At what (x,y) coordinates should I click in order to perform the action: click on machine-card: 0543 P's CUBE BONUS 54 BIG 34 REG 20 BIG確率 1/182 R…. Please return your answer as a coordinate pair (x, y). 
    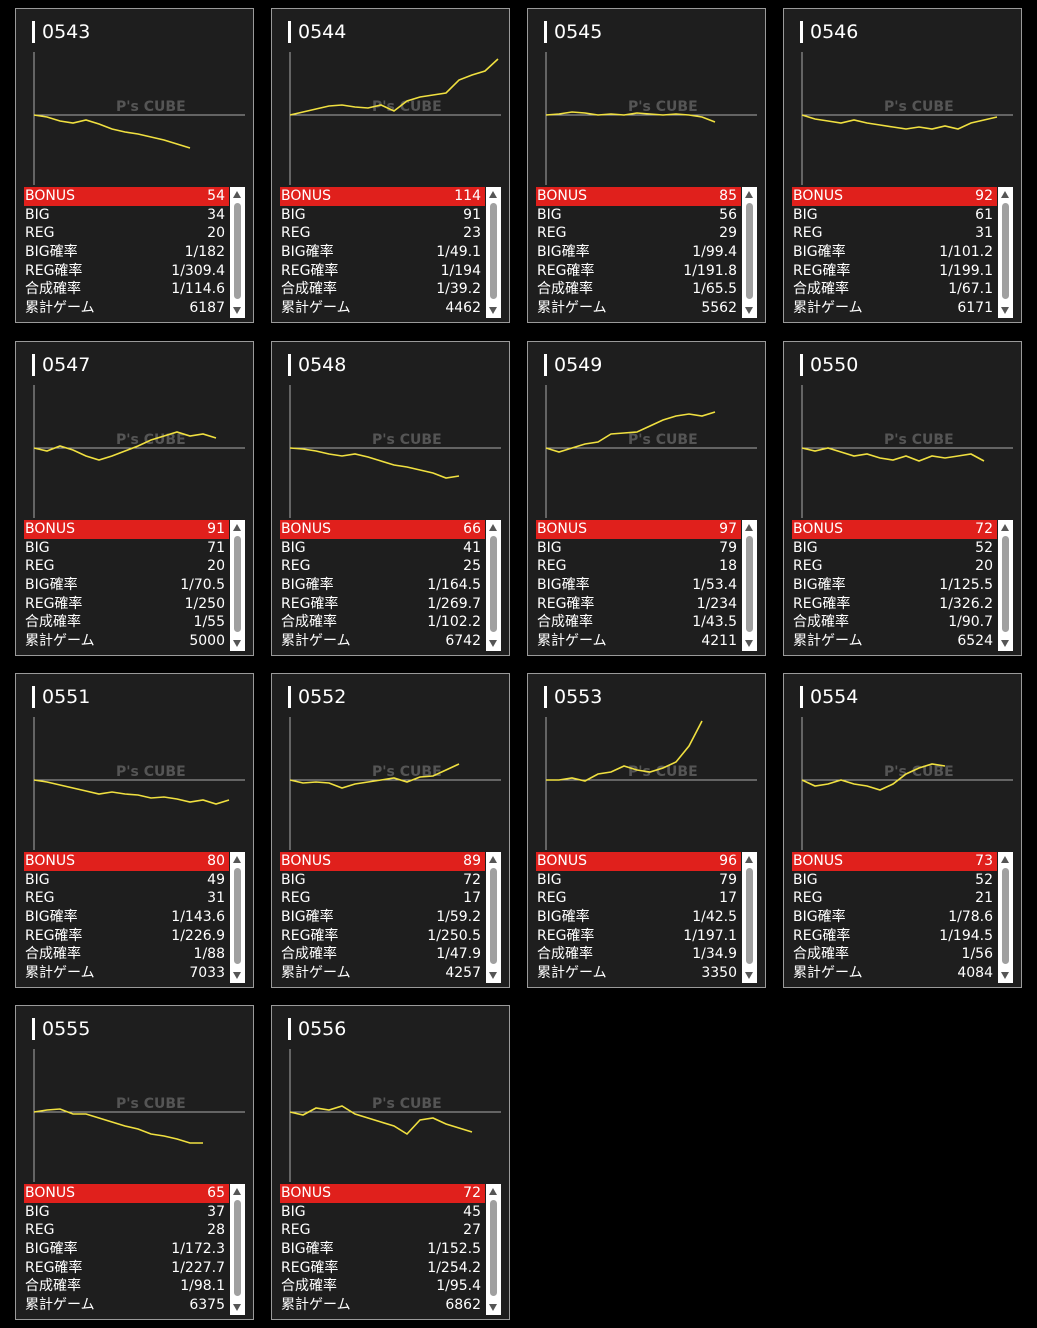
    Looking at the image, I should click on (134, 165).